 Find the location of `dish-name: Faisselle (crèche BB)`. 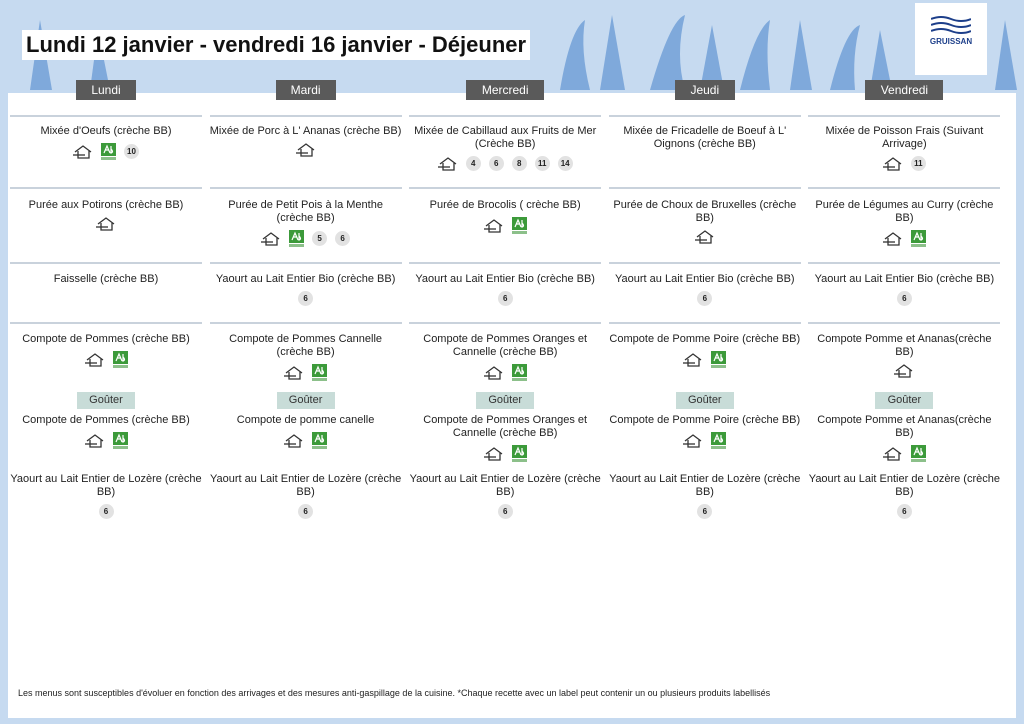

dish-name: Faisselle (crèche BB) is located at coordinates (106, 279).